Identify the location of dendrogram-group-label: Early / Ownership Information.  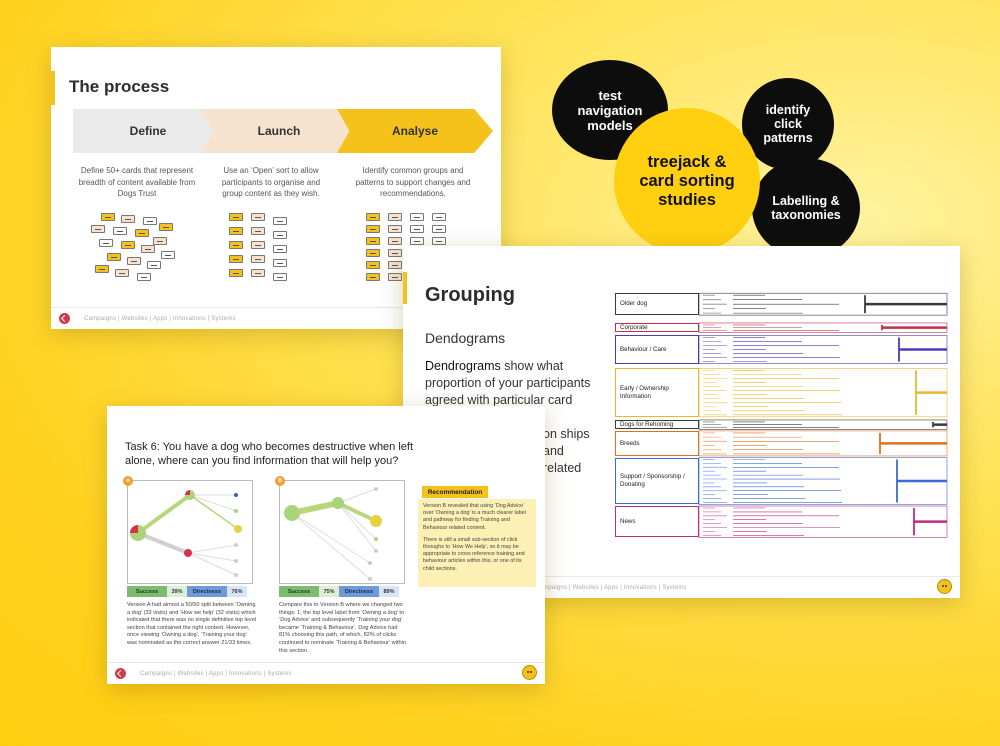
(657, 392).